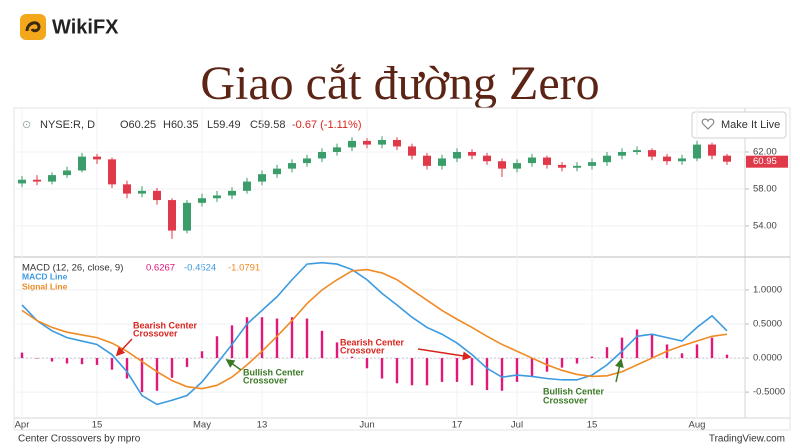 The height and width of the screenshot is (448, 800). What do you see at coordinates (697, 425) in the screenshot?
I see `x-tick-label: Aug` at bounding box center [697, 425].